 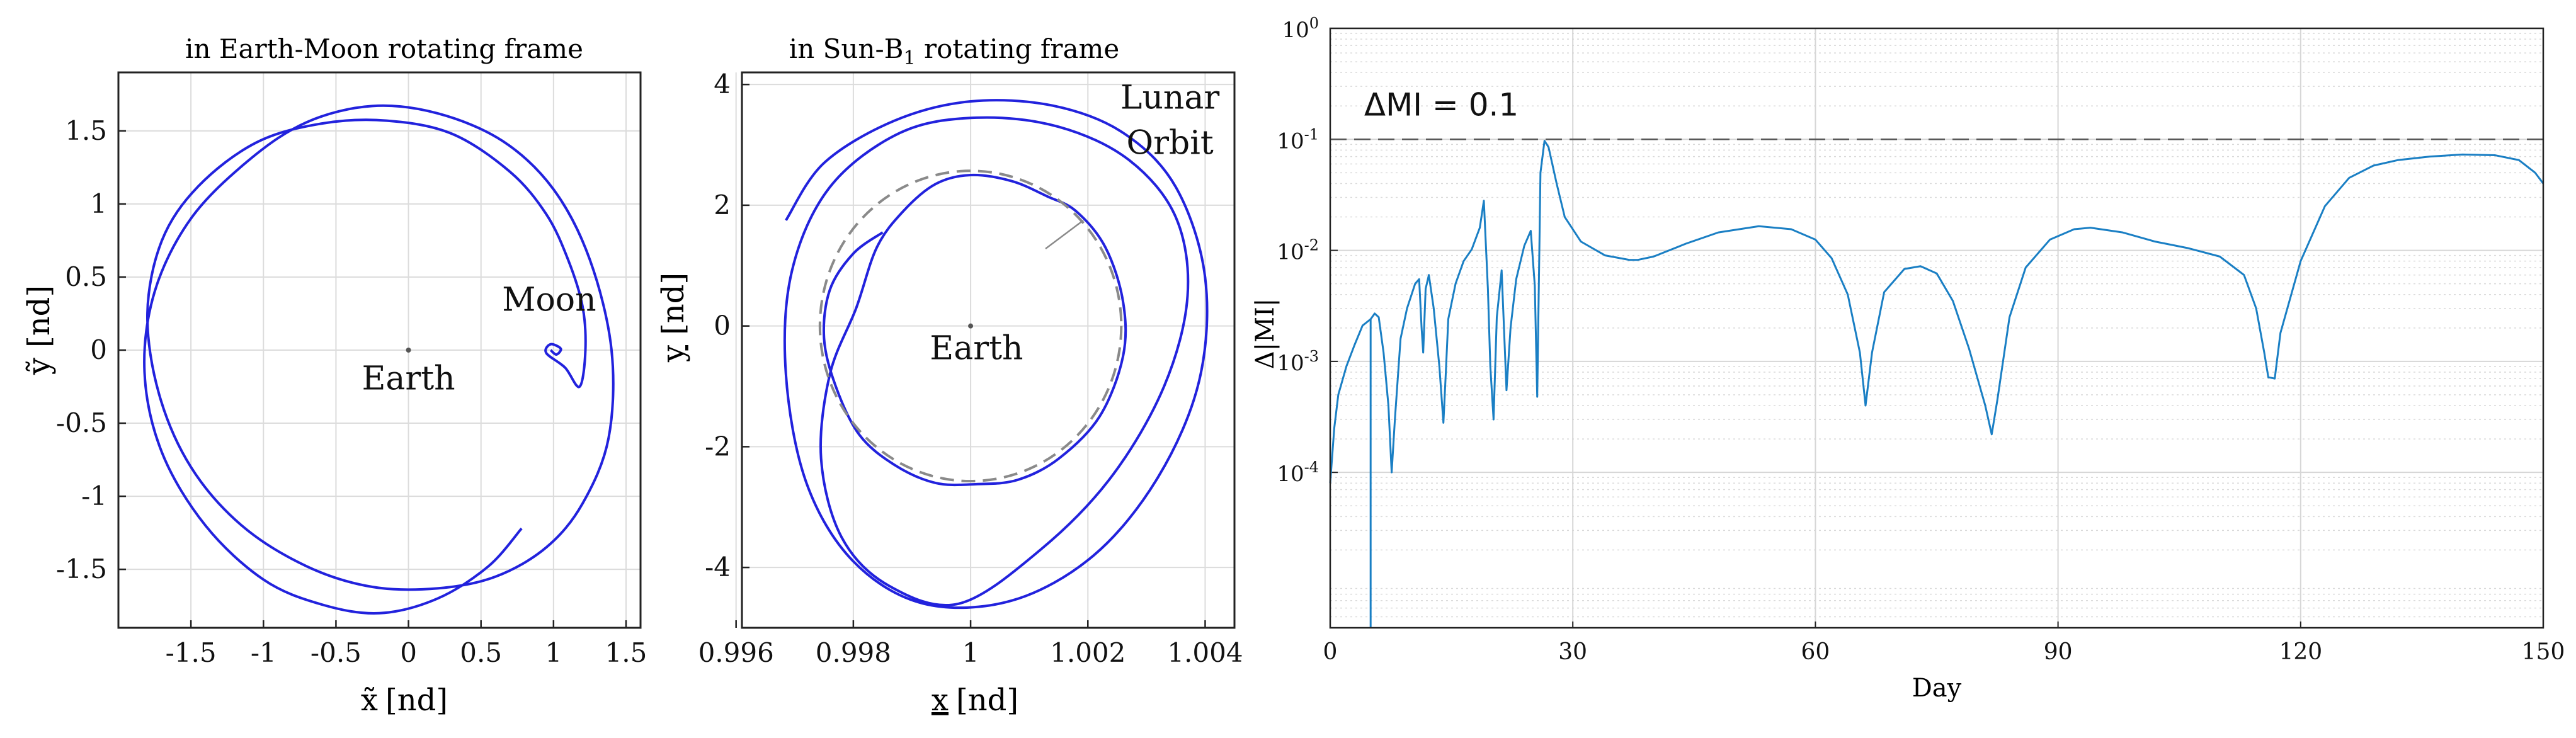 I want to click on mi-x-label: Day, so click(x=1937, y=688).